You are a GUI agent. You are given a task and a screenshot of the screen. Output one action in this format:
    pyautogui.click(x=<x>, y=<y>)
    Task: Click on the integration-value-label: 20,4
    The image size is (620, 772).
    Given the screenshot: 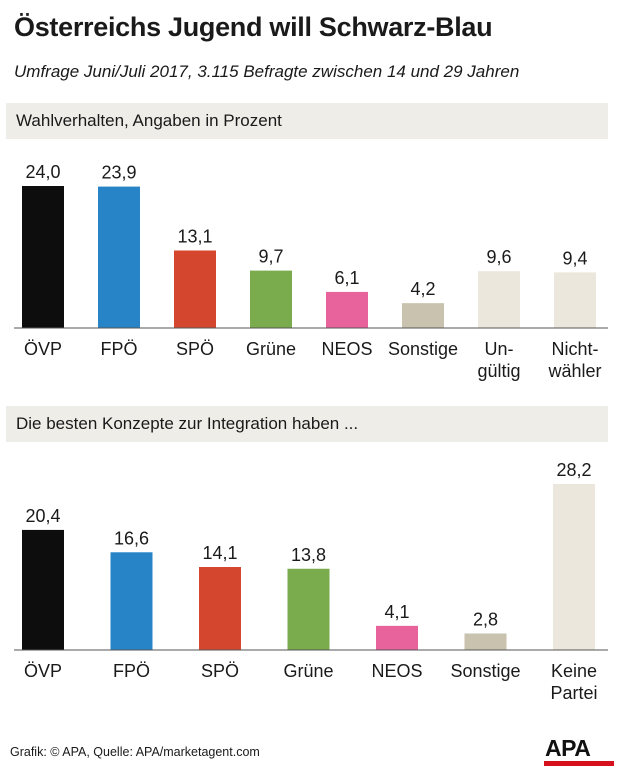 What is the action you would take?
    pyautogui.click(x=42, y=516)
    